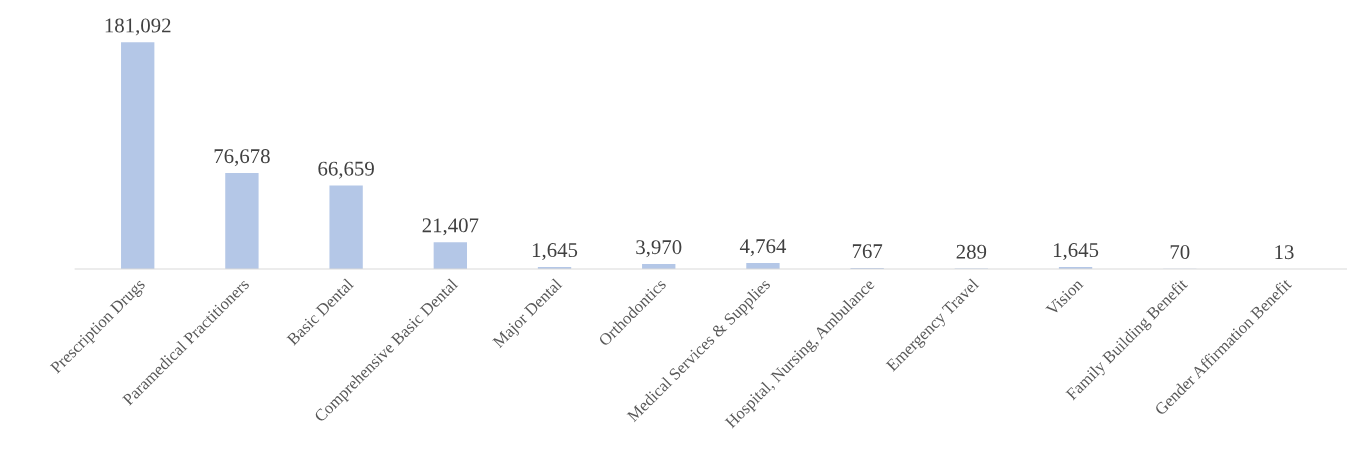 This screenshot has height=476, width=1367. Describe the element at coordinates (242, 158) in the screenshot. I see `data-label: 76,678` at that location.